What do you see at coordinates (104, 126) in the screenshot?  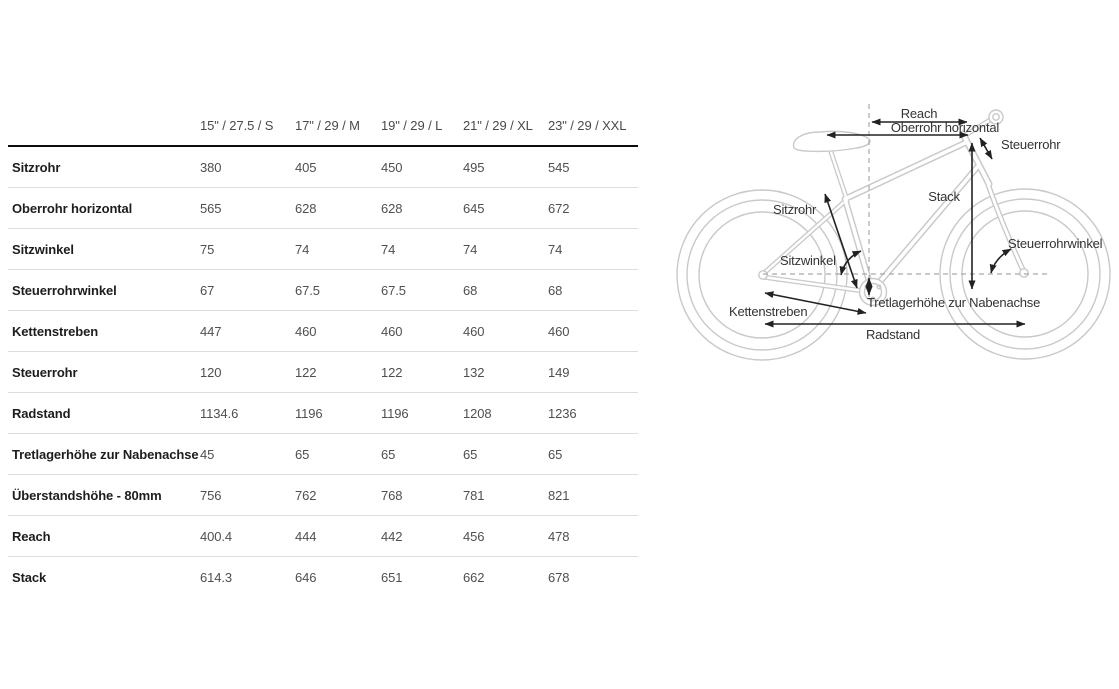 I see `corner-cell` at bounding box center [104, 126].